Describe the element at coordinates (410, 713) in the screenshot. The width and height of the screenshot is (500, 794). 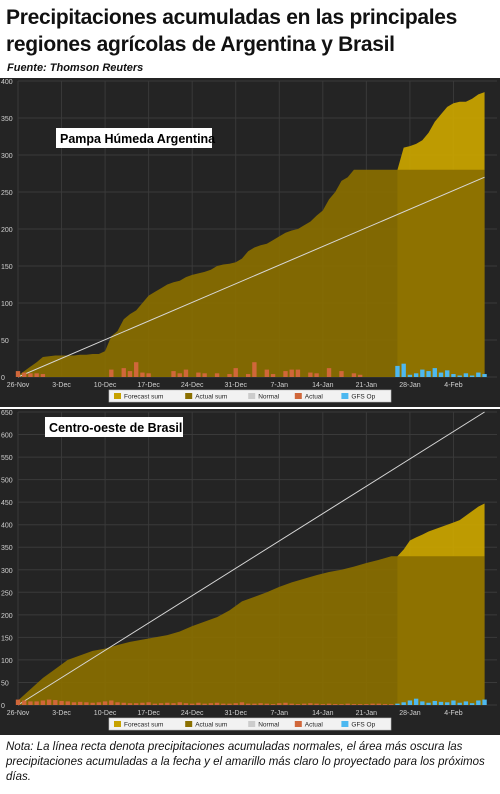
I see `x-tick-label: 28-Jan` at that location.